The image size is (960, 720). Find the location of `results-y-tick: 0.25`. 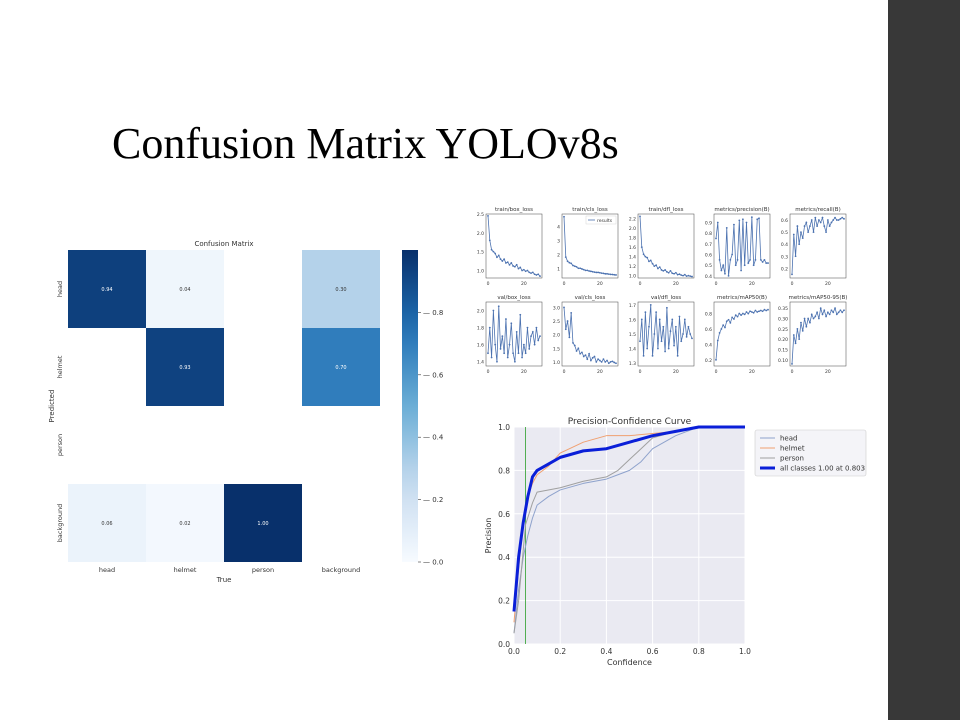

results-y-tick: 0.25 is located at coordinates (783, 330).